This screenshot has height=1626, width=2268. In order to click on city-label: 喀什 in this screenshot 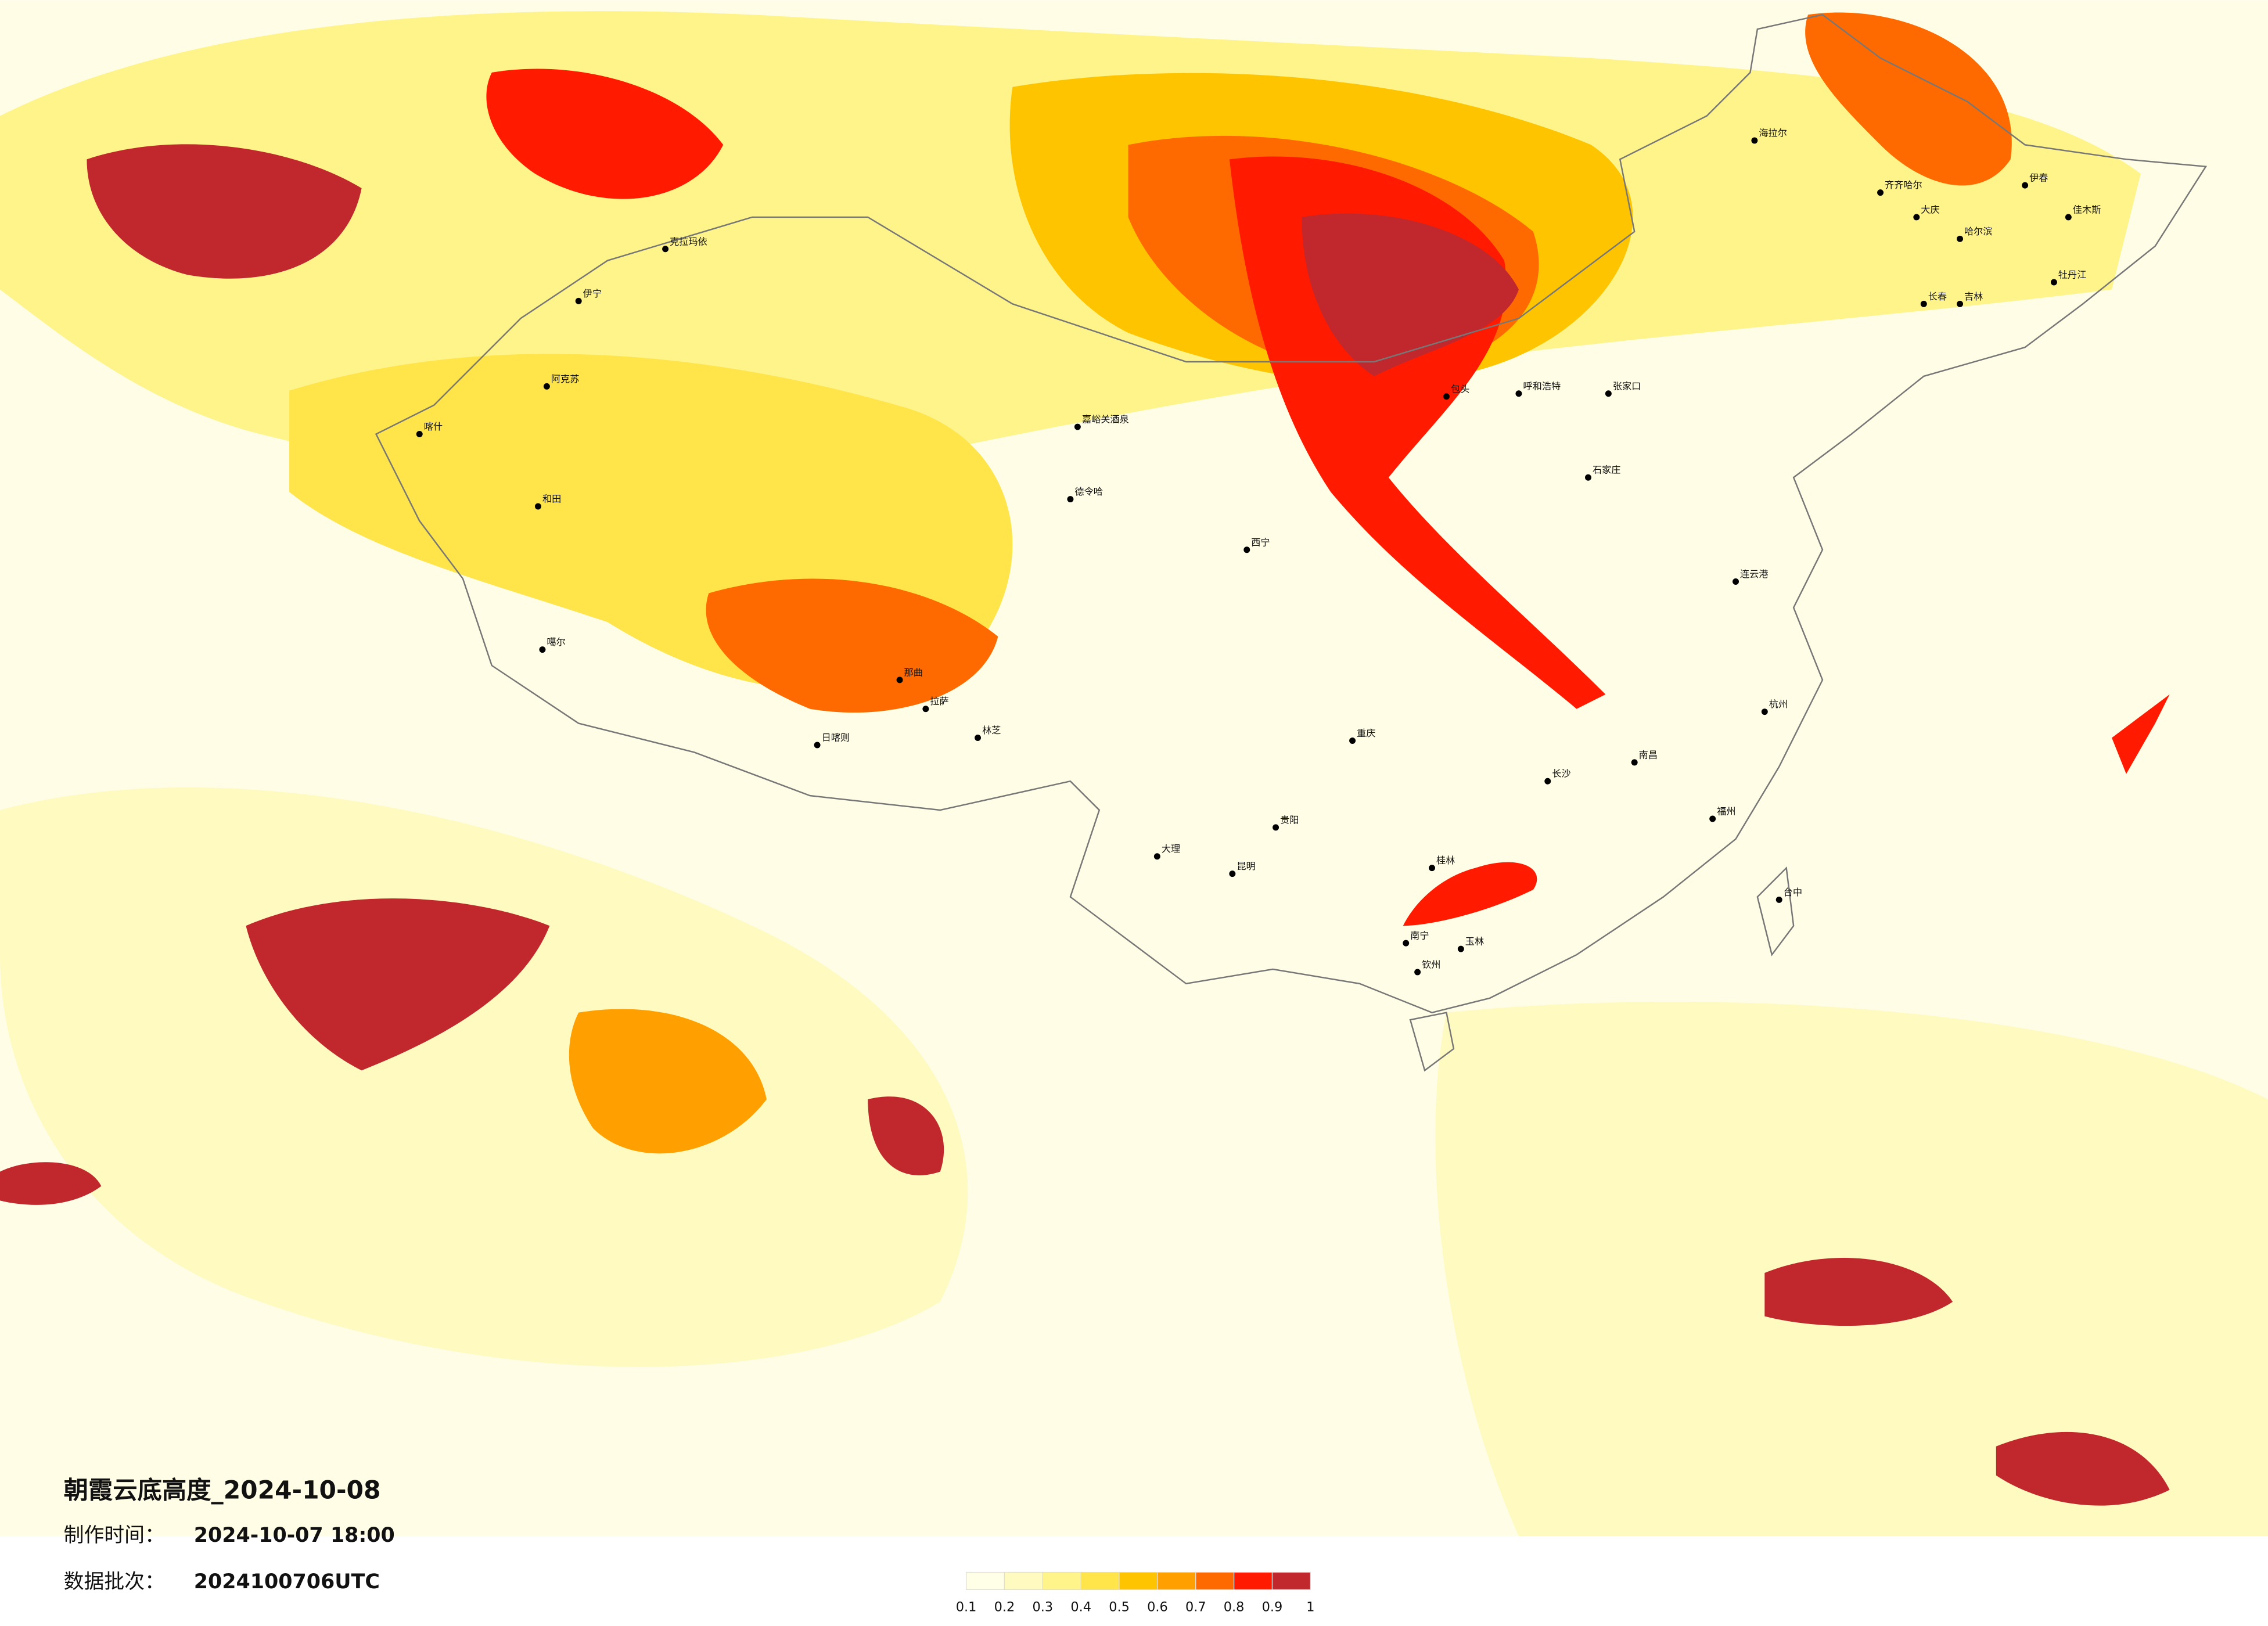, I will do `click(433, 426)`.